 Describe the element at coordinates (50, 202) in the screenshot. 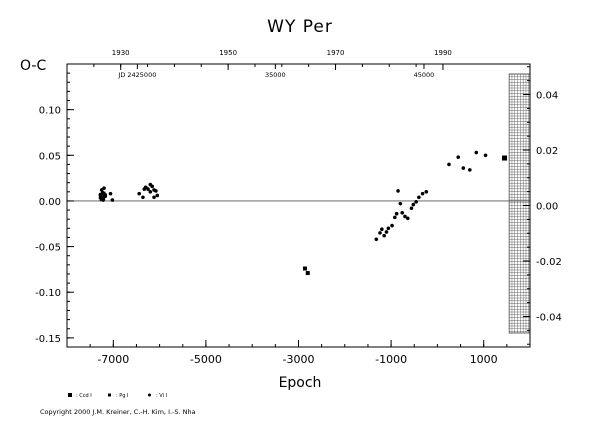

I see `y-tick-label: 0.00` at that location.